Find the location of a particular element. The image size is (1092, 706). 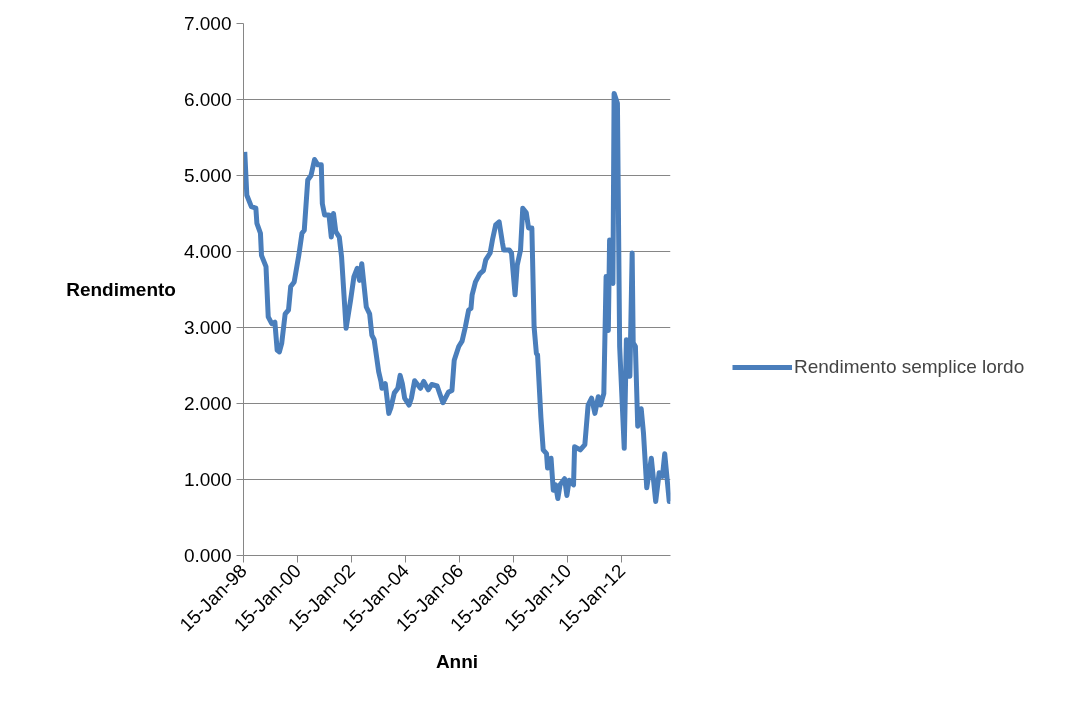

legend-label: Rendimento semplice lordo is located at coordinates (909, 367).